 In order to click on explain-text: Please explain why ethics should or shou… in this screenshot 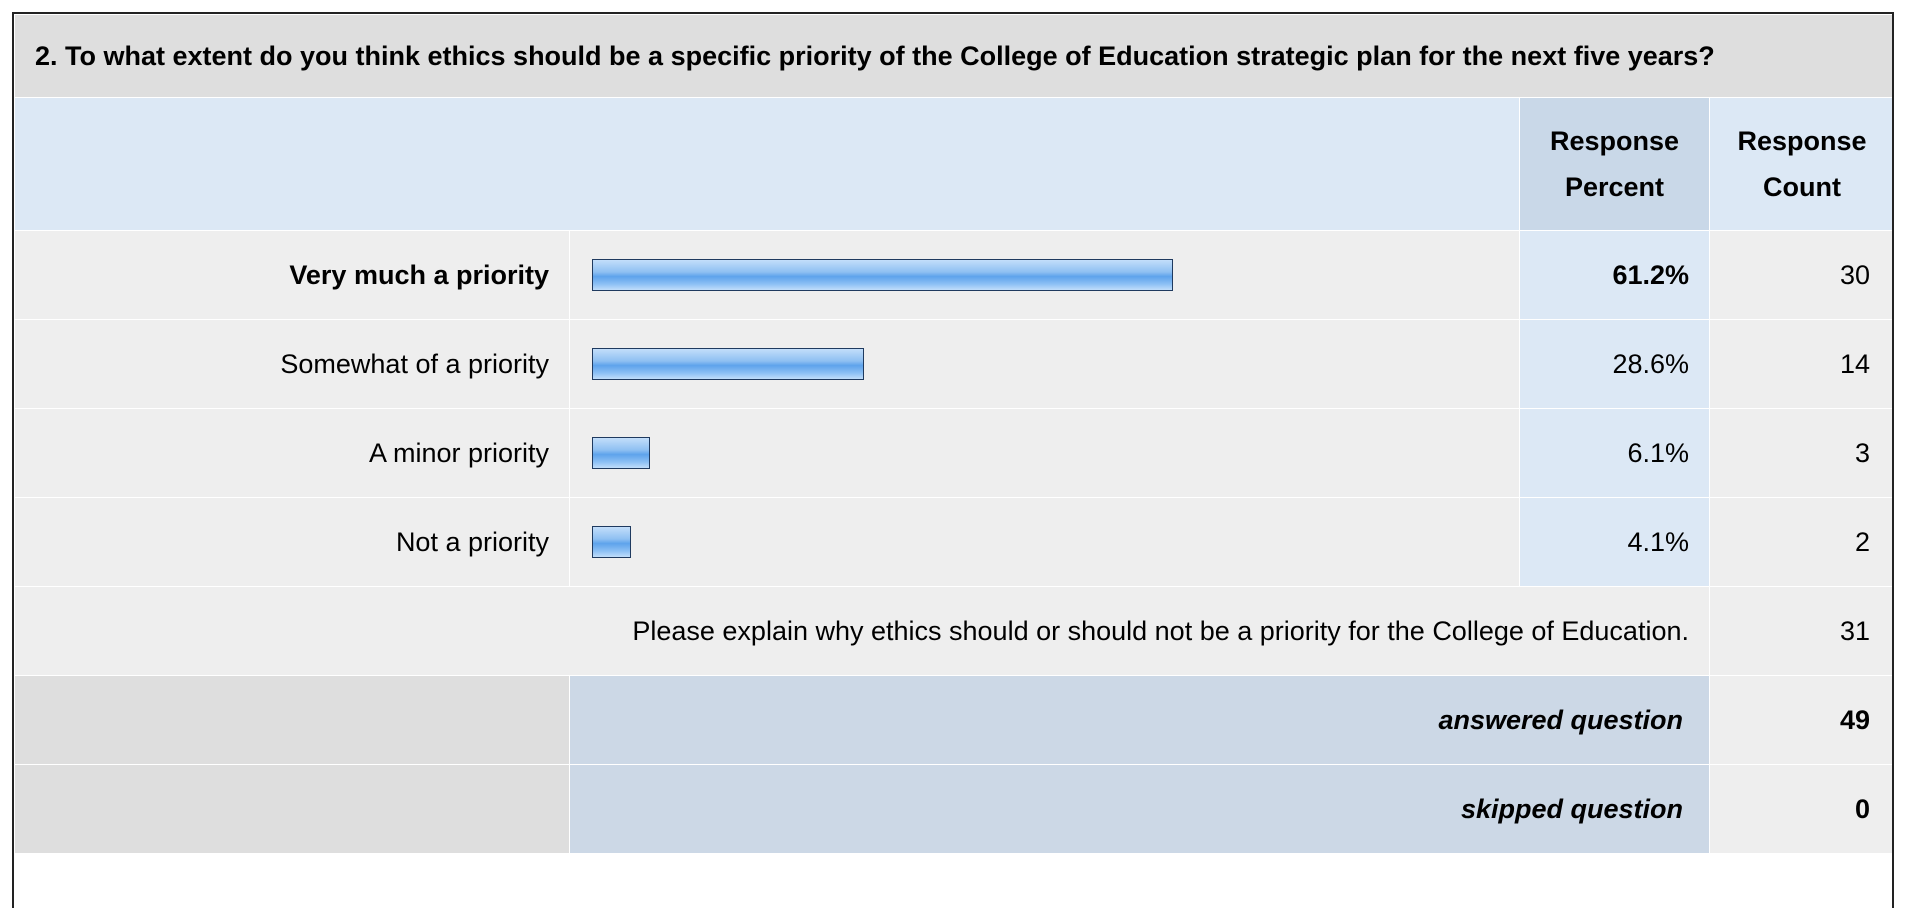, I will do `click(862, 631)`.